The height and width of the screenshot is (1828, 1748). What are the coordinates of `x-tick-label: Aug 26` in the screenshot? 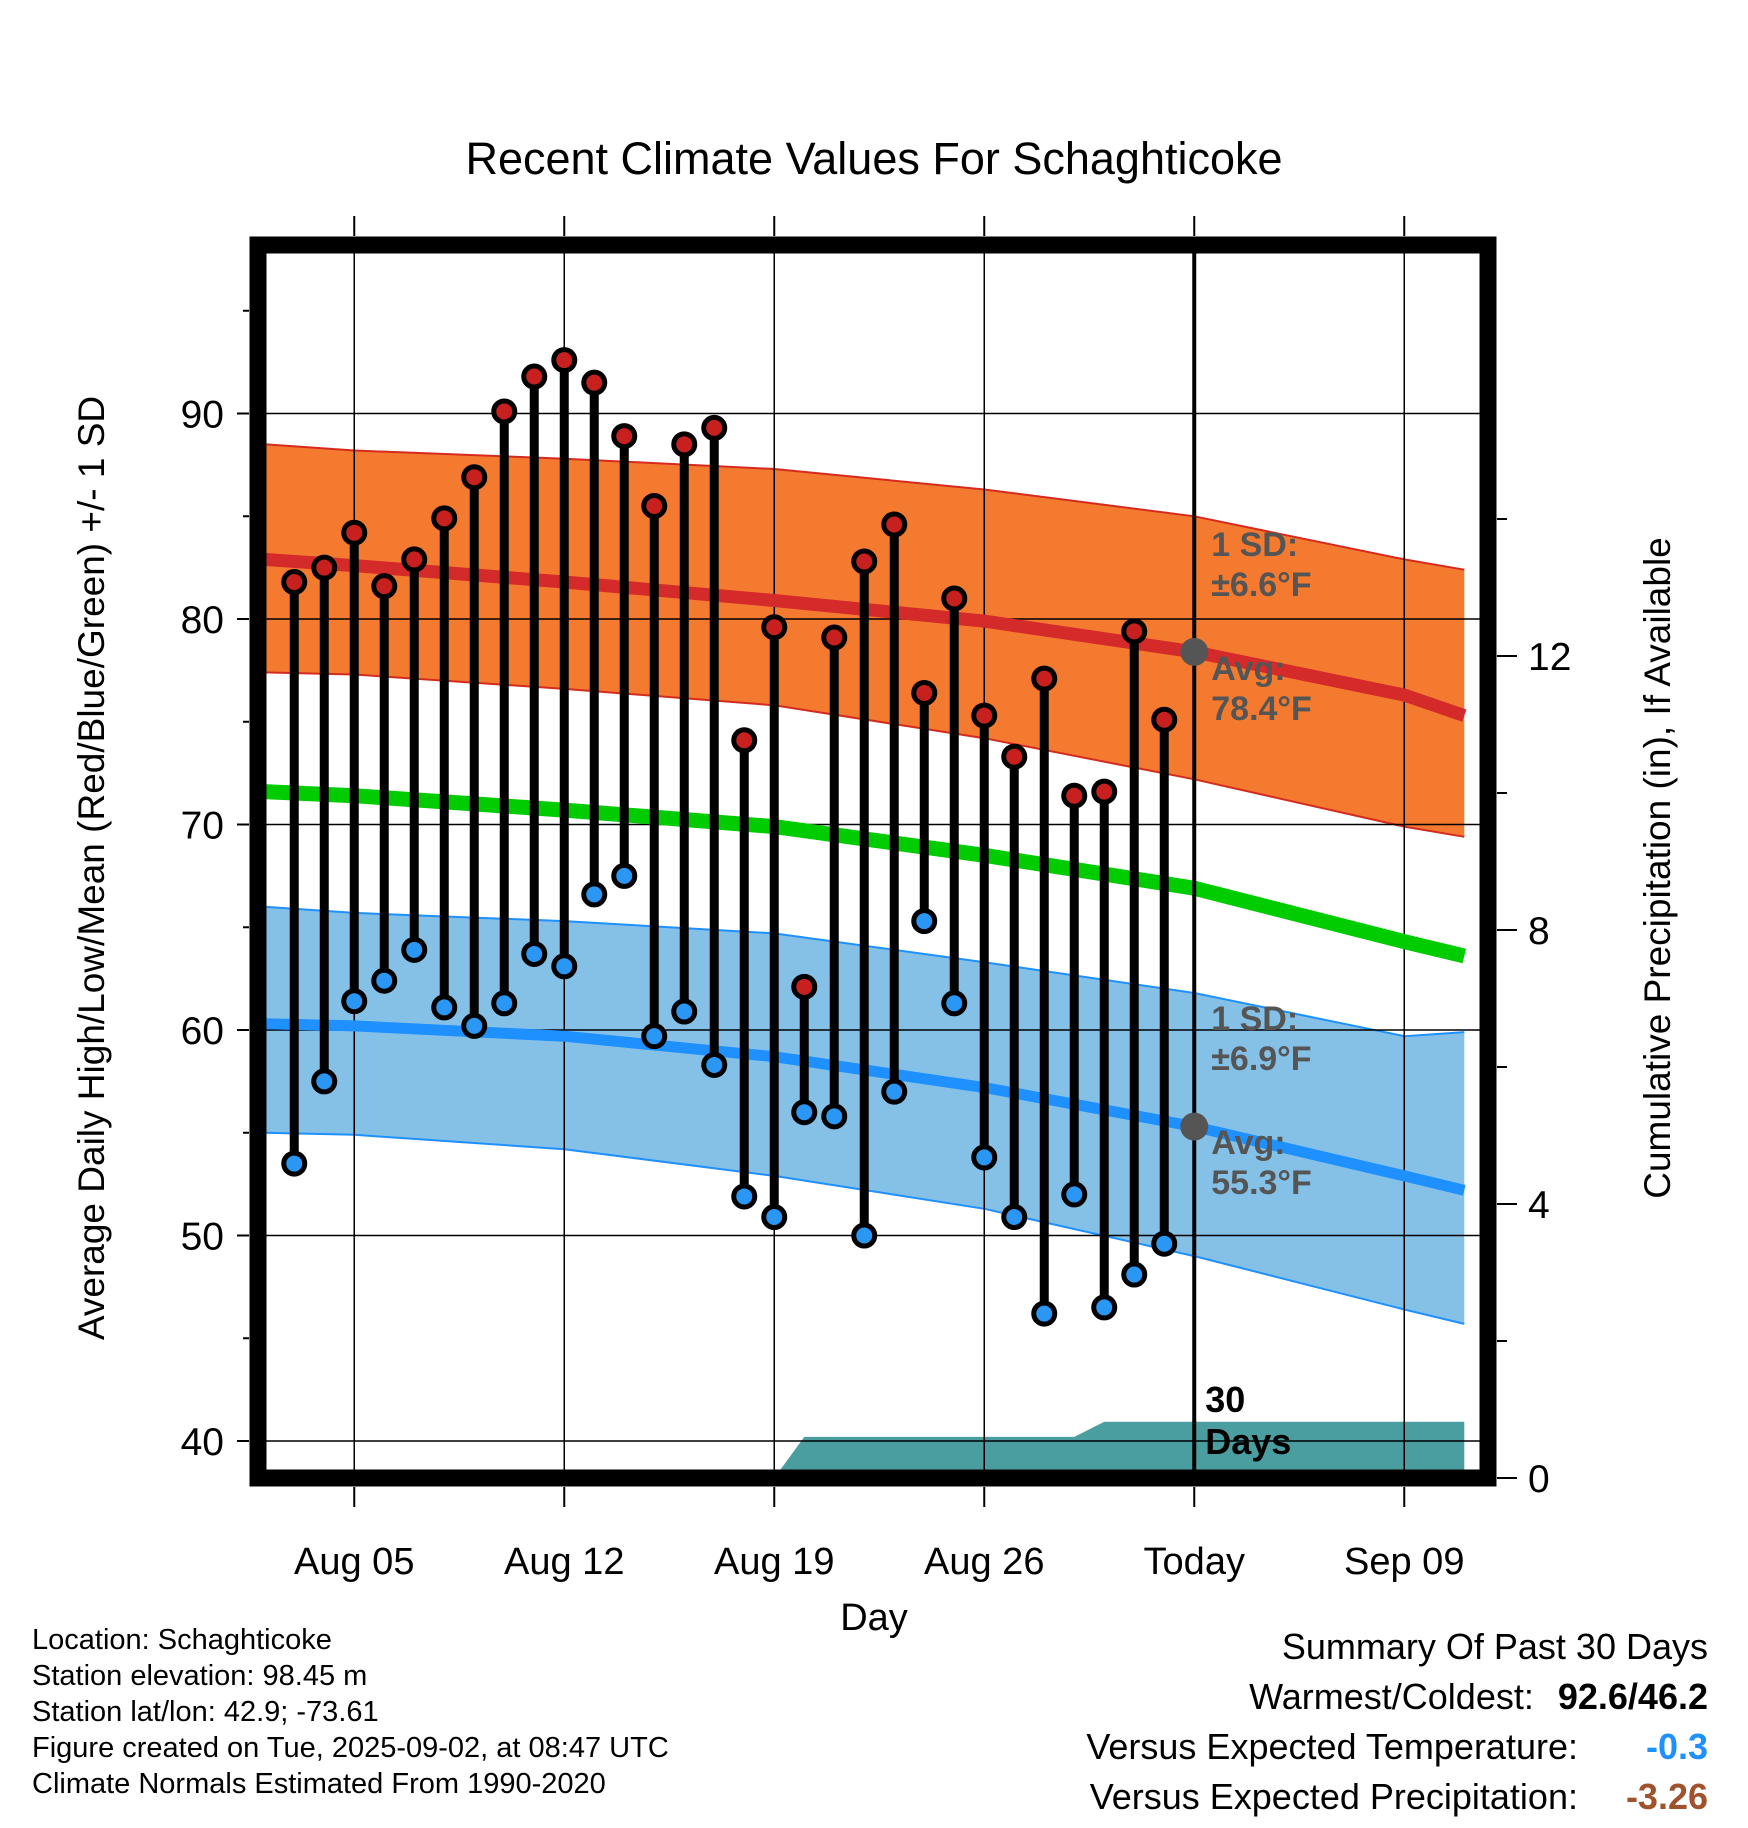 It's located at (984, 1562).